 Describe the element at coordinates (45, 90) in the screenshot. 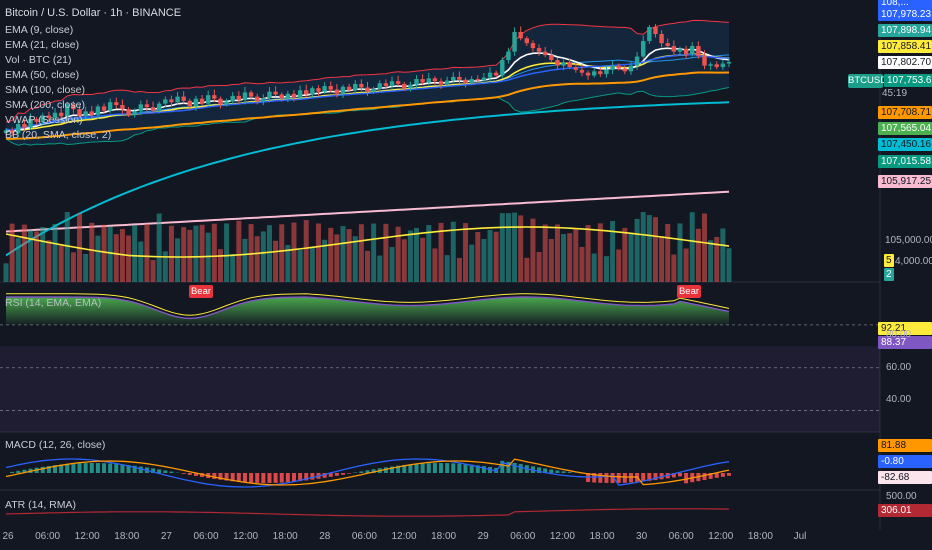

I see `indicator-legend-item: SMA (100, close)` at that location.